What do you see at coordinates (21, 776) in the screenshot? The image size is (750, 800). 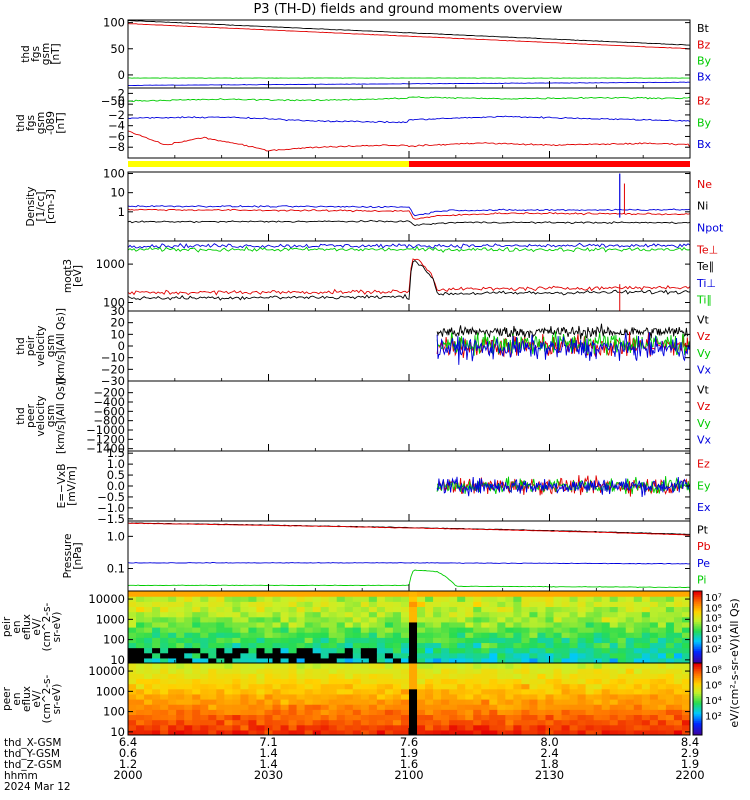 I see `x-row-label: hhmm` at bounding box center [21, 776].